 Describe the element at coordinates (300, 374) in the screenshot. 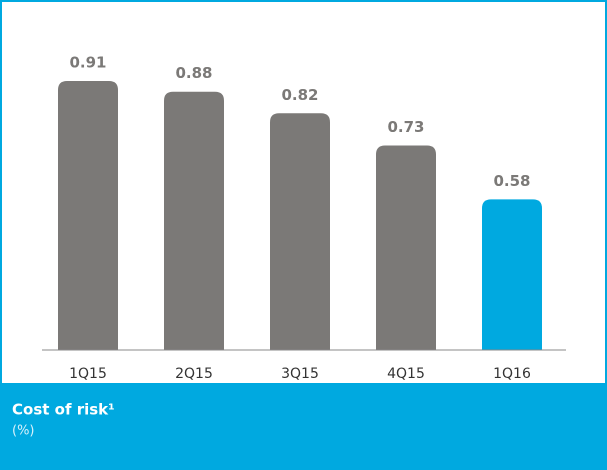

I see `x-tick-label: 3Q15` at that location.